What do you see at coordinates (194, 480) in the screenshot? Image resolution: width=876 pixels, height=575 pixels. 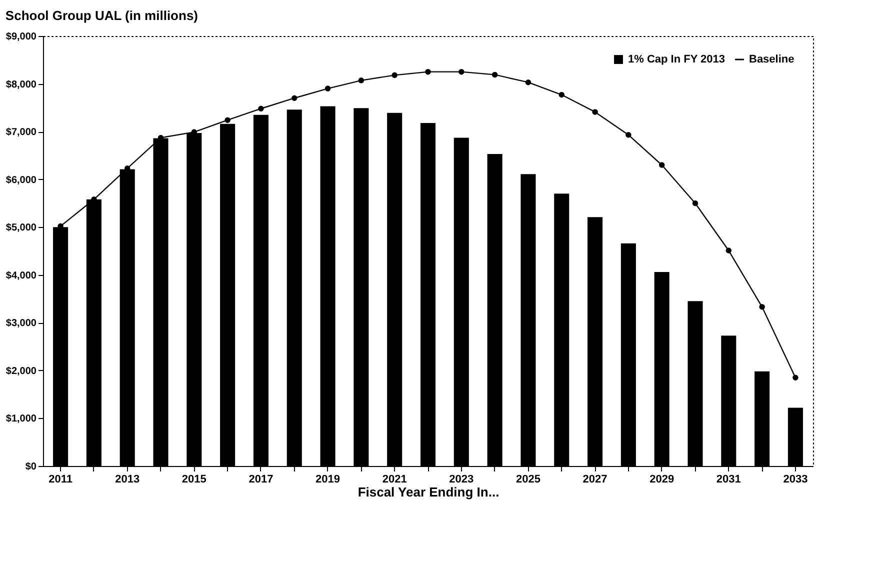 I see `x-tick-label: 2015` at bounding box center [194, 480].